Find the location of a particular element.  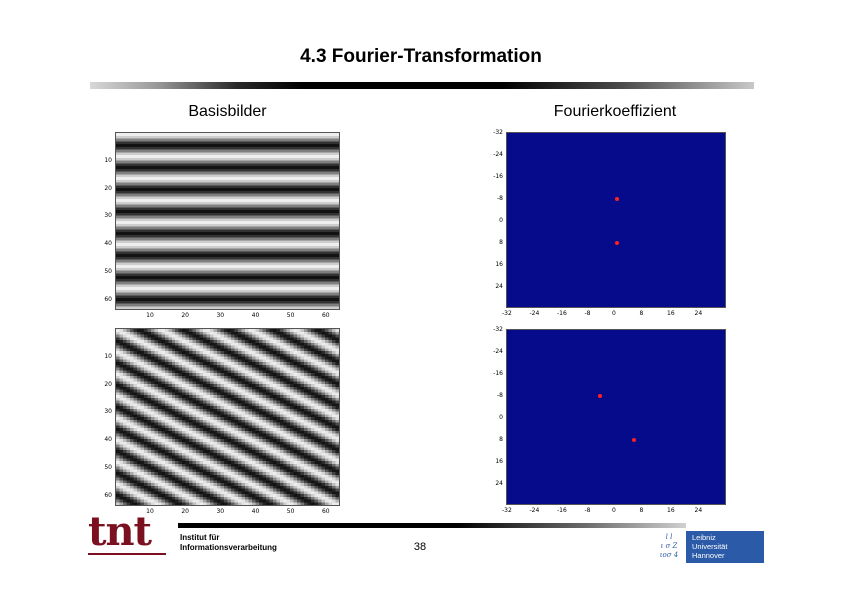

basis-images-heading: Basisbilder is located at coordinates (227, 111).